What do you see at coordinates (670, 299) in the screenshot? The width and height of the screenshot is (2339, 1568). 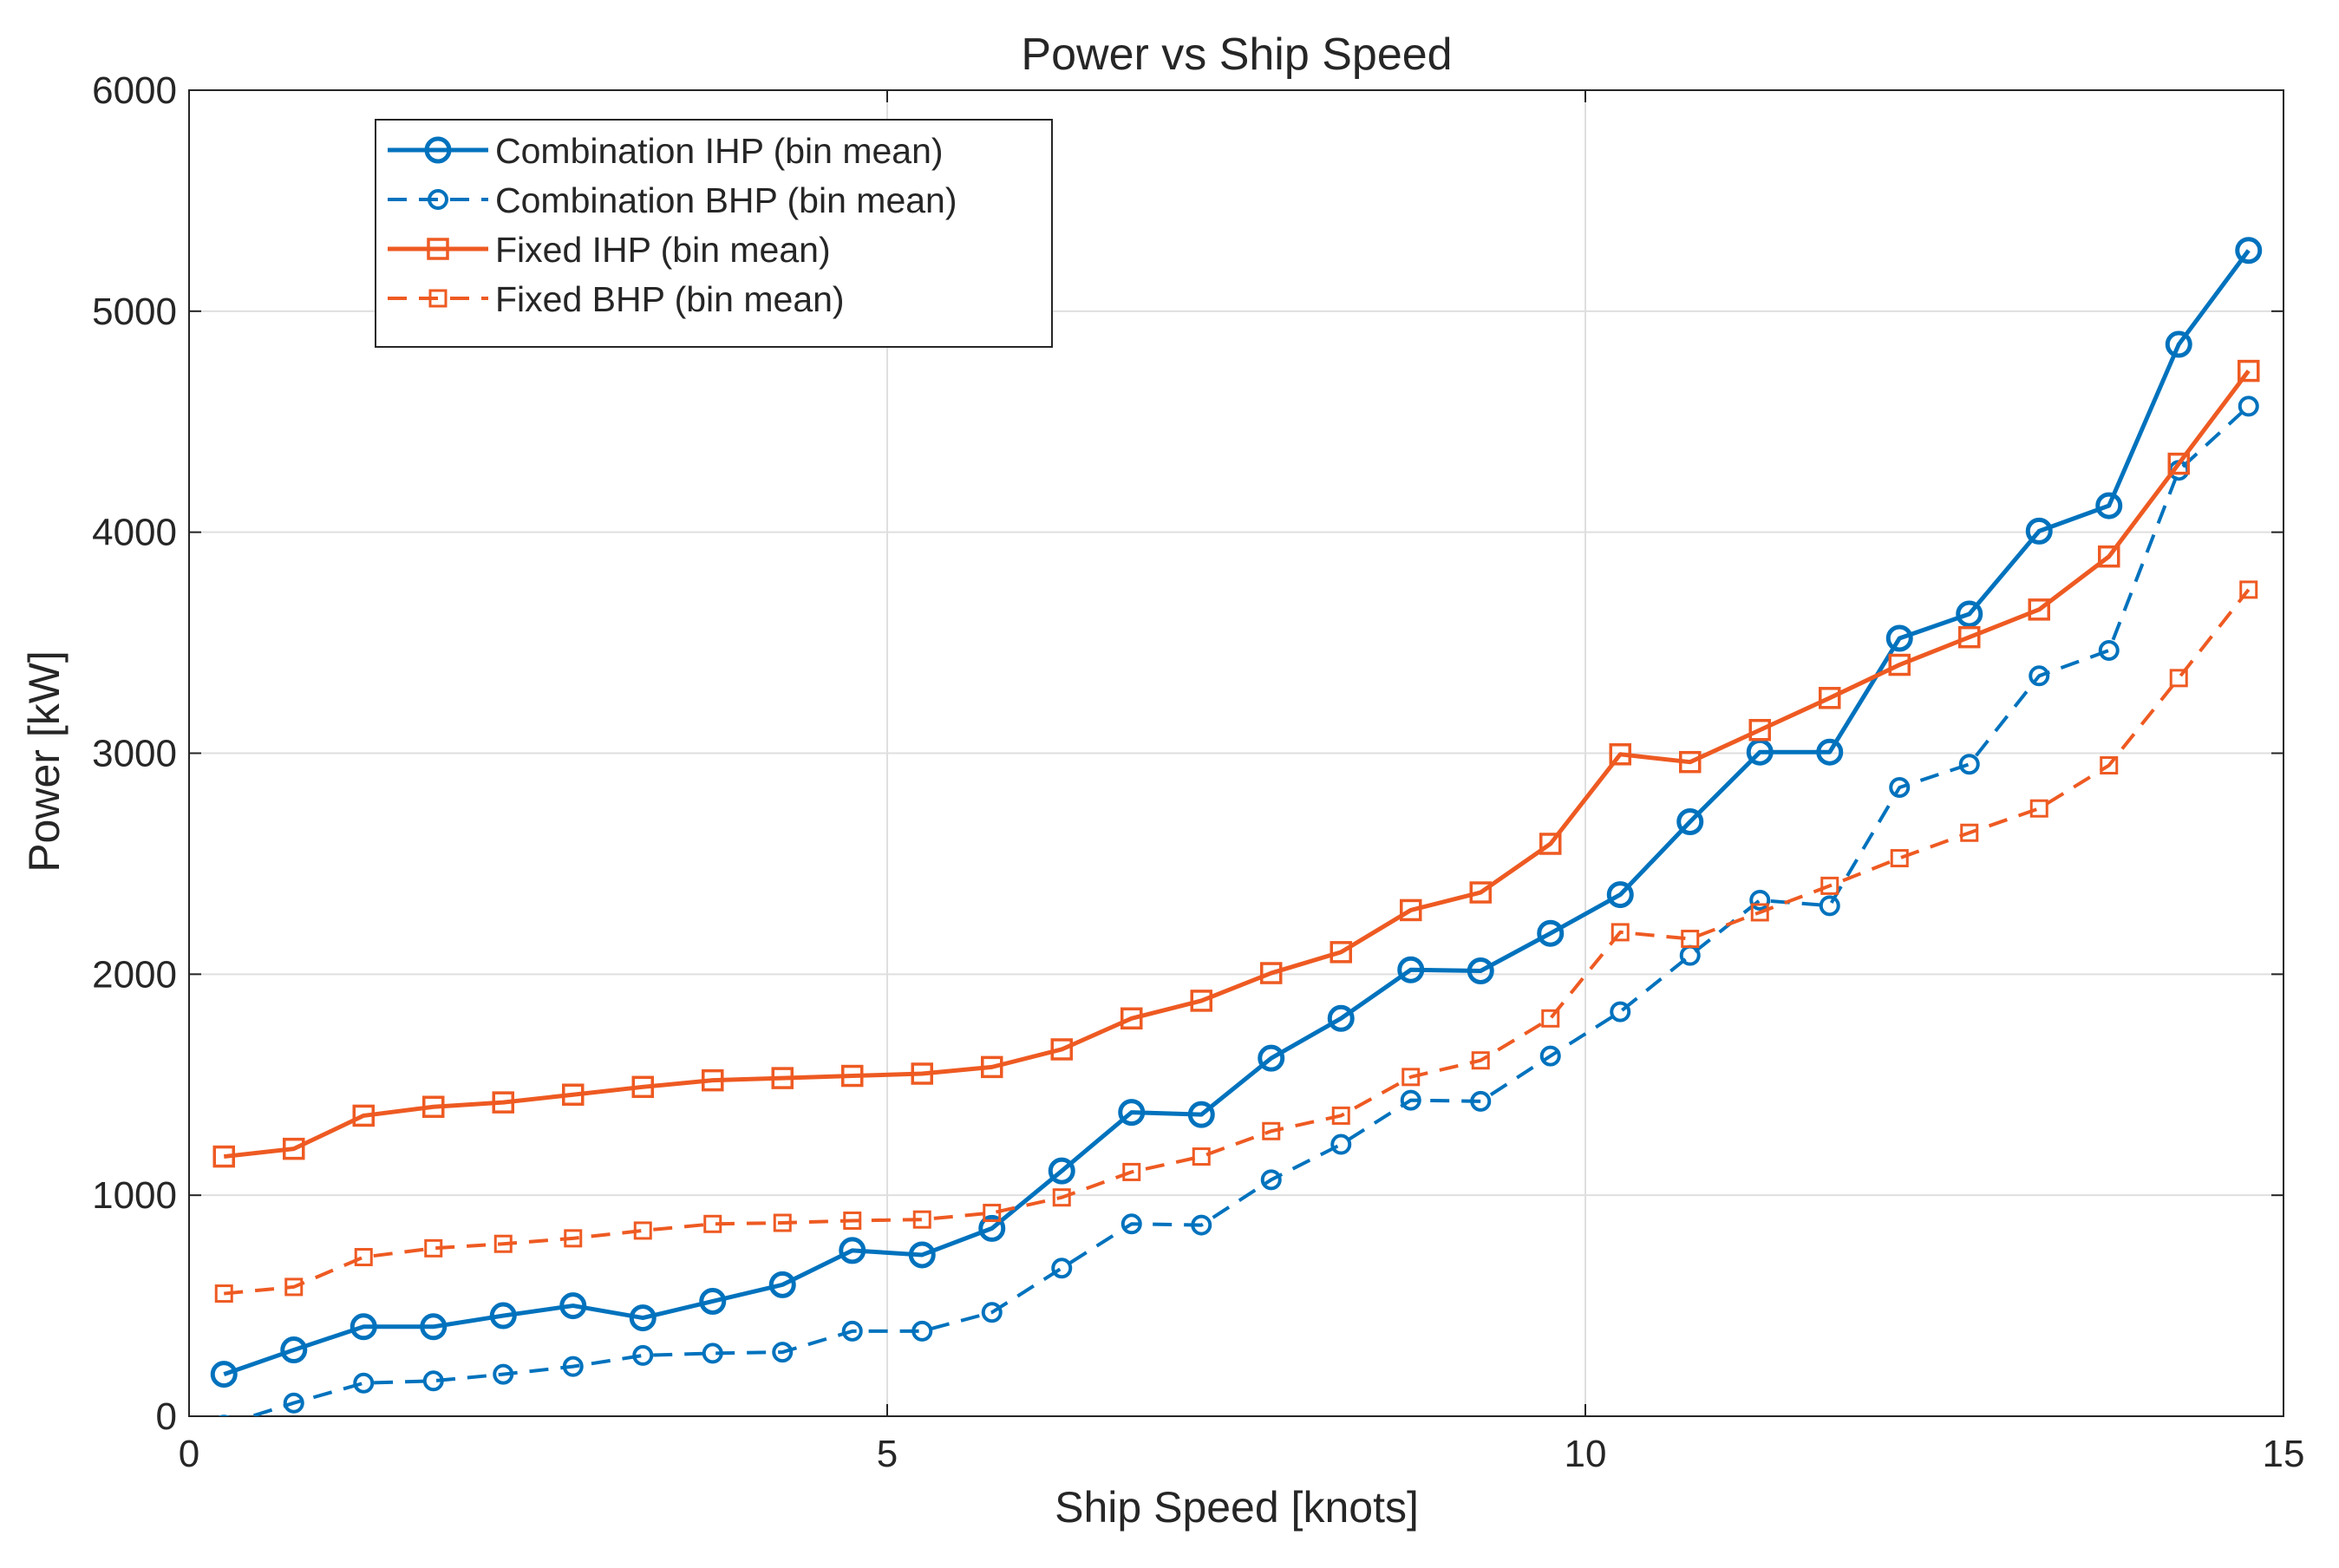 I see `legend-entry: Fixed BHP (bin mean)` at bounding box center [670, 299].